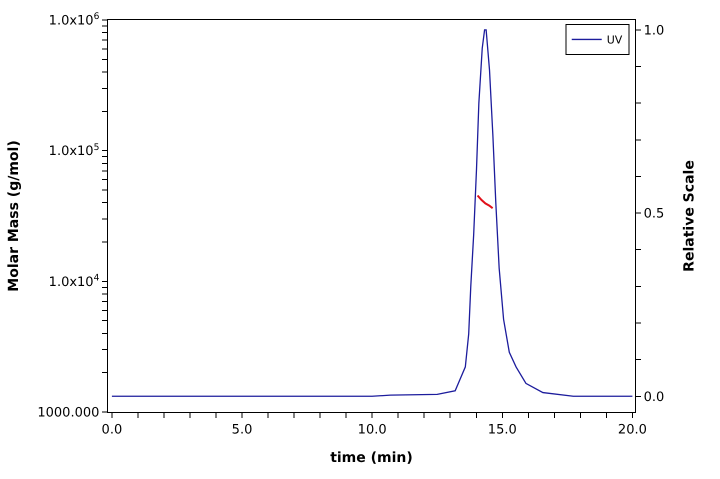 The width and height of the screenshot is (720, 479). What do you see at coordinates (654, 214) in the screenshot?
I see `y2-tick-label: 0.5` at bounding box center [654, 214].